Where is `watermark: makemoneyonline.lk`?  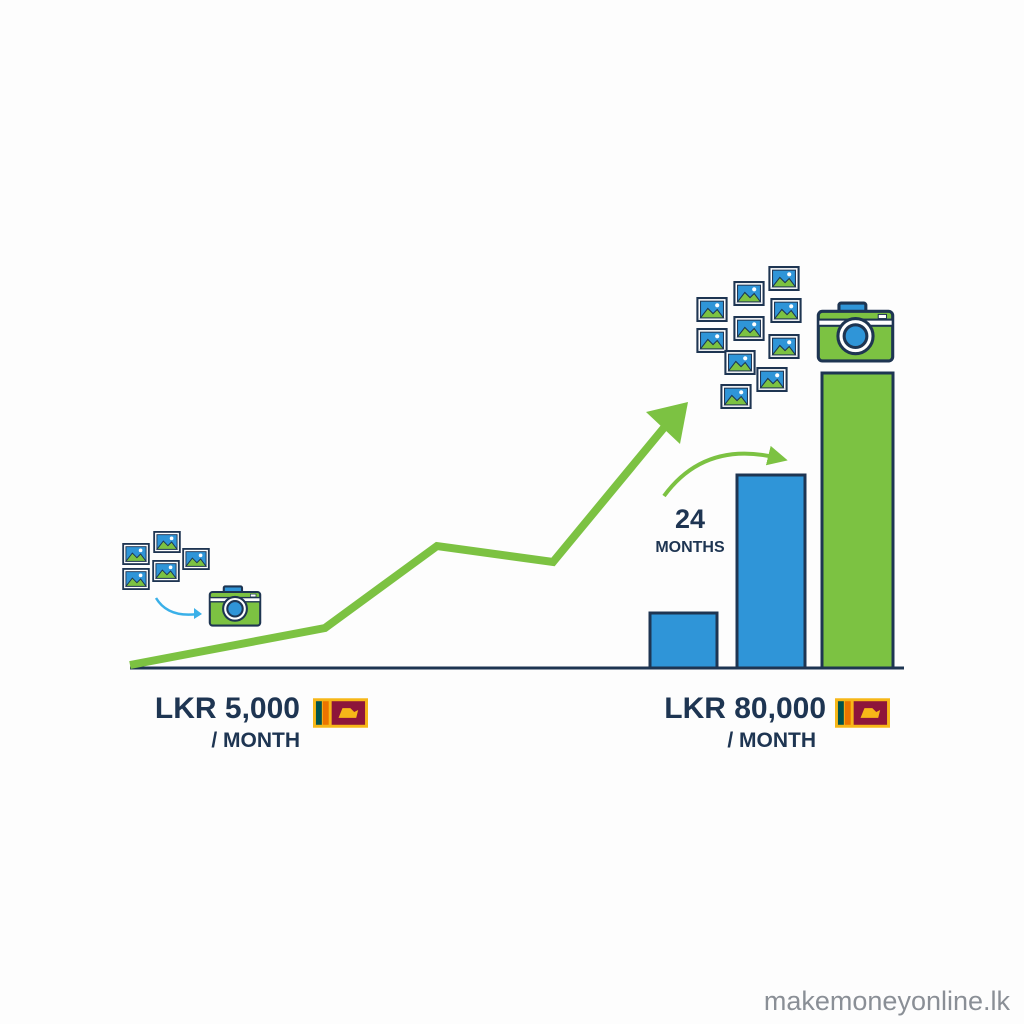 watermark: makemoneyonline.lk is located at coordinates (887, 1001).